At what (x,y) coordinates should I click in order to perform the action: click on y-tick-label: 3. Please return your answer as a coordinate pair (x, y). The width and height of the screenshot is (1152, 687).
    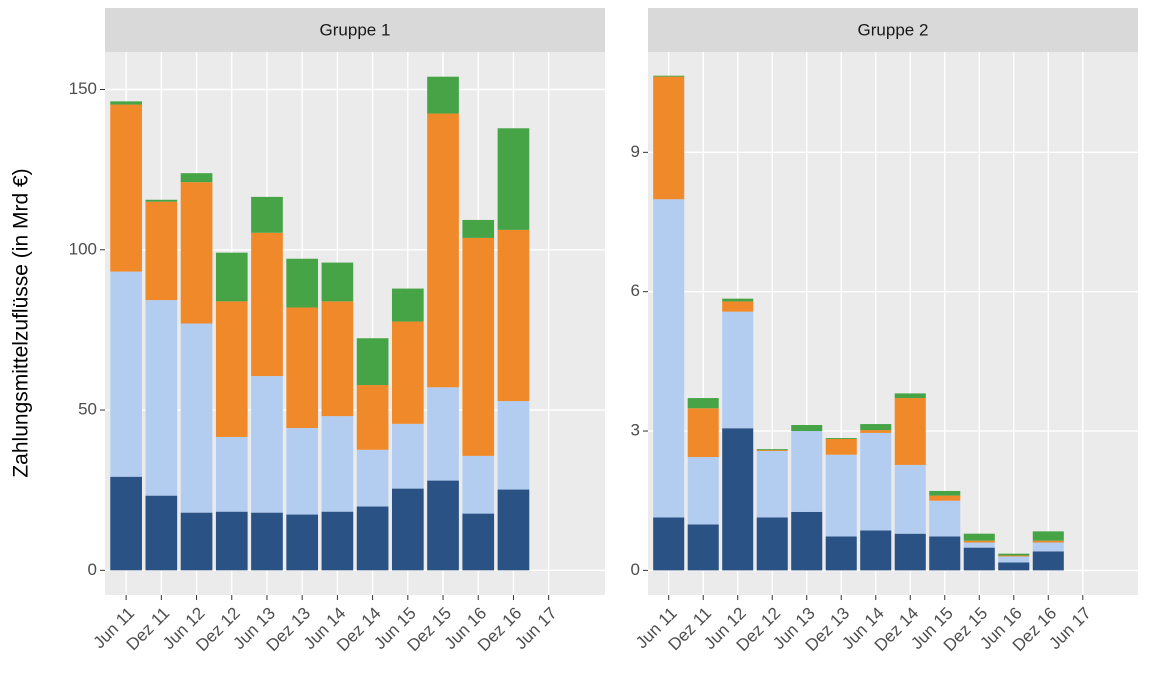
    Looking at the image, I should click on (635, 430).